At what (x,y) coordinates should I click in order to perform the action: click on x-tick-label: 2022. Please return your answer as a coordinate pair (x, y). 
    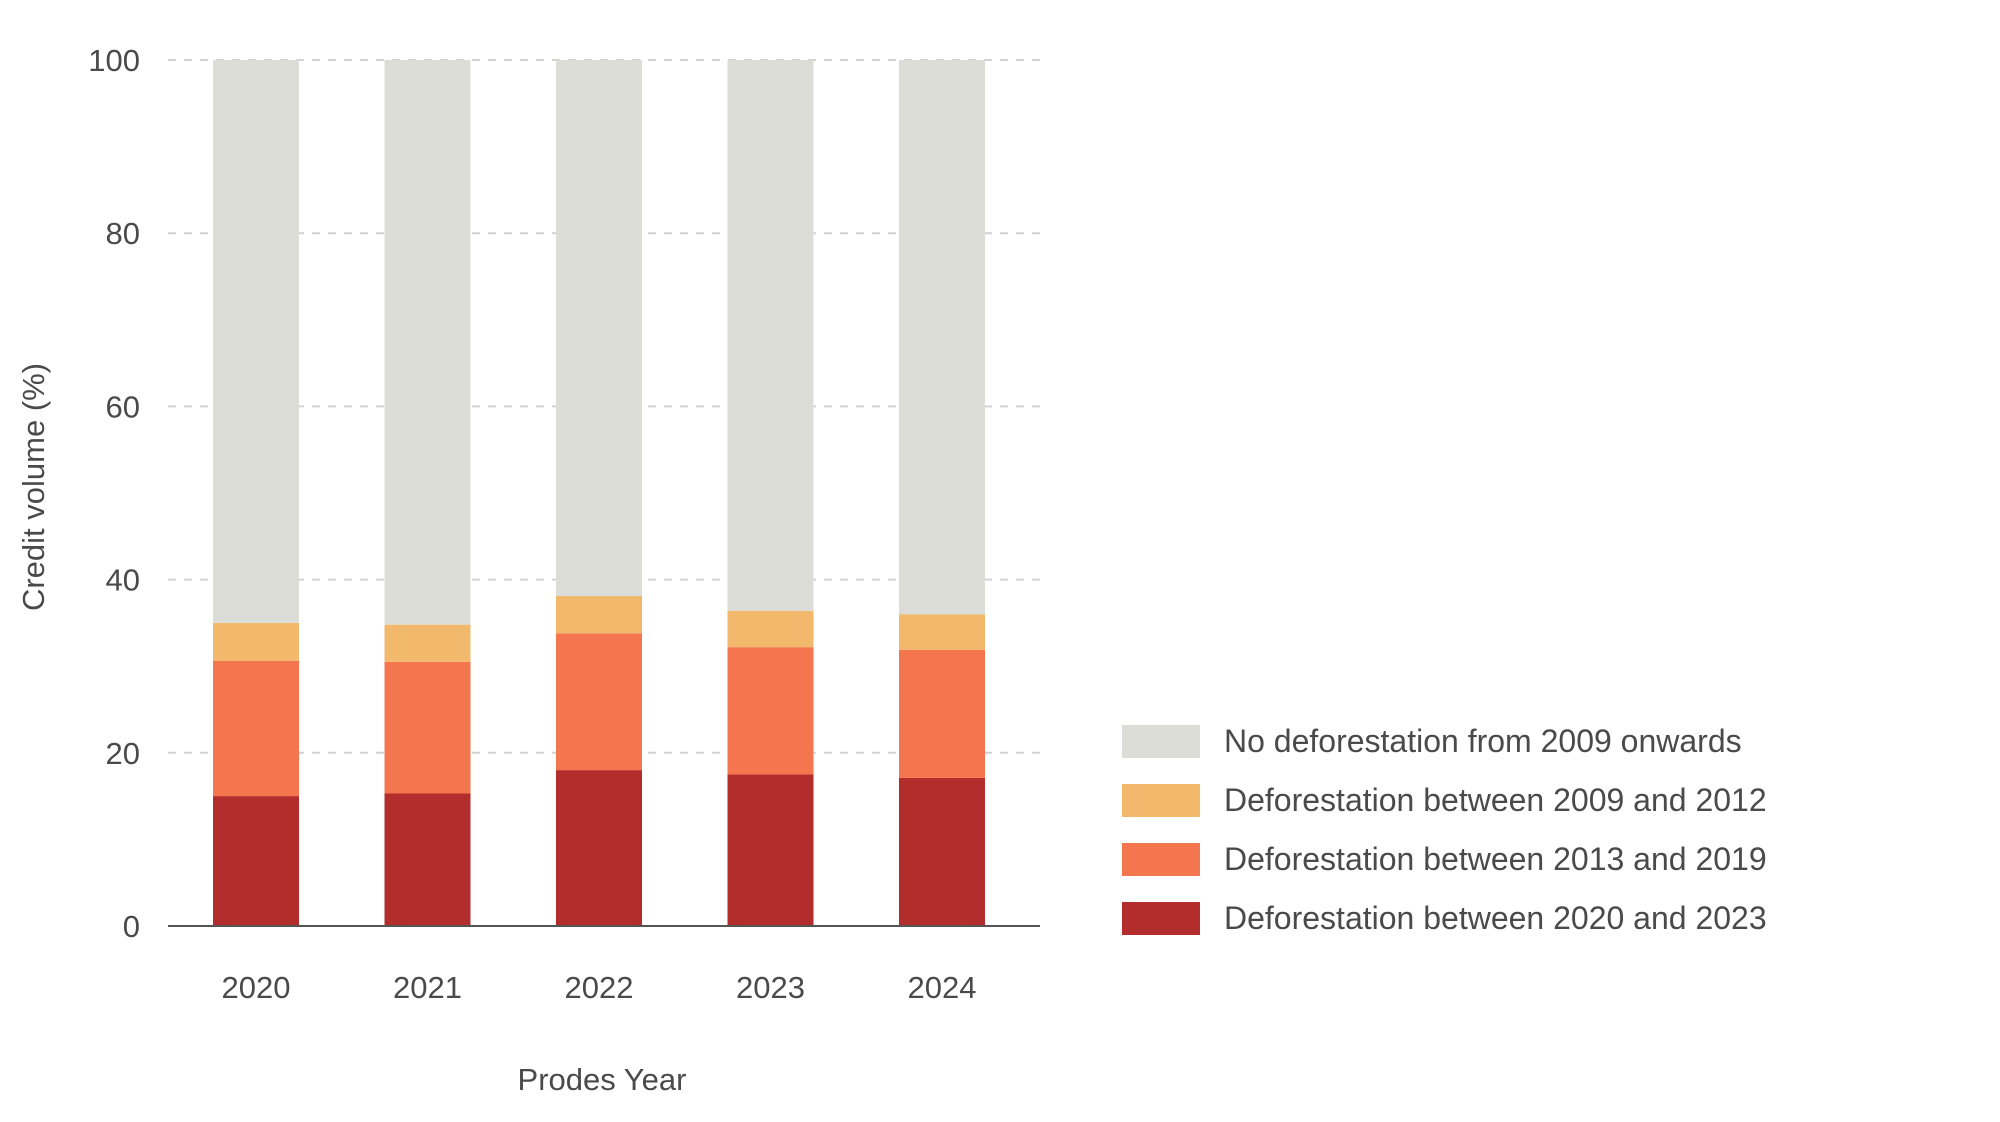
    Looking at the image, I should click on (599, 987).